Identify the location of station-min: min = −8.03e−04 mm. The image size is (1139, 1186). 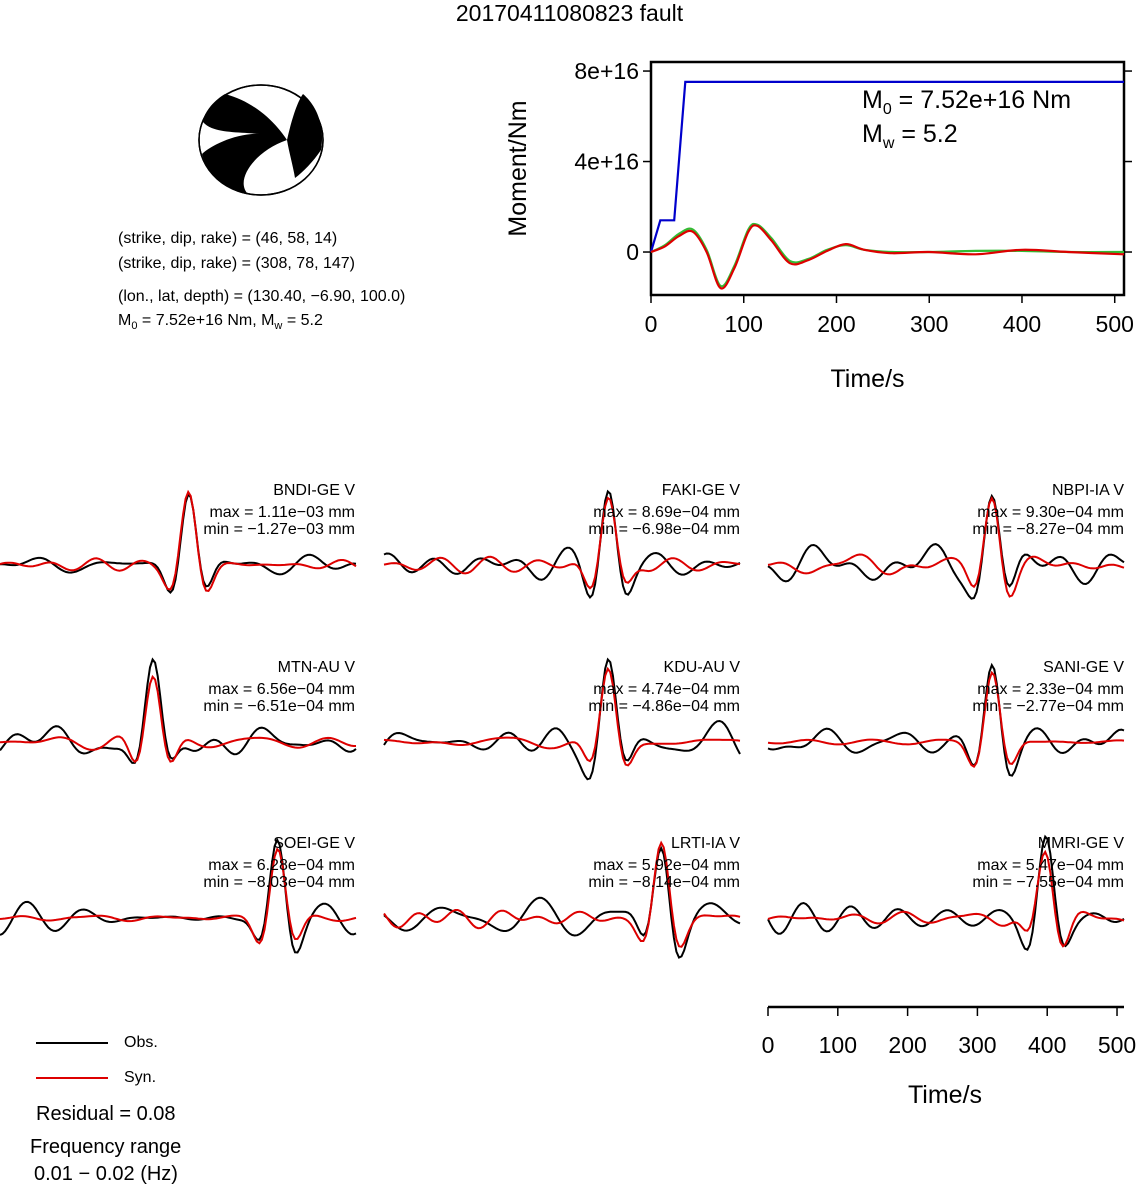
(279, 882).